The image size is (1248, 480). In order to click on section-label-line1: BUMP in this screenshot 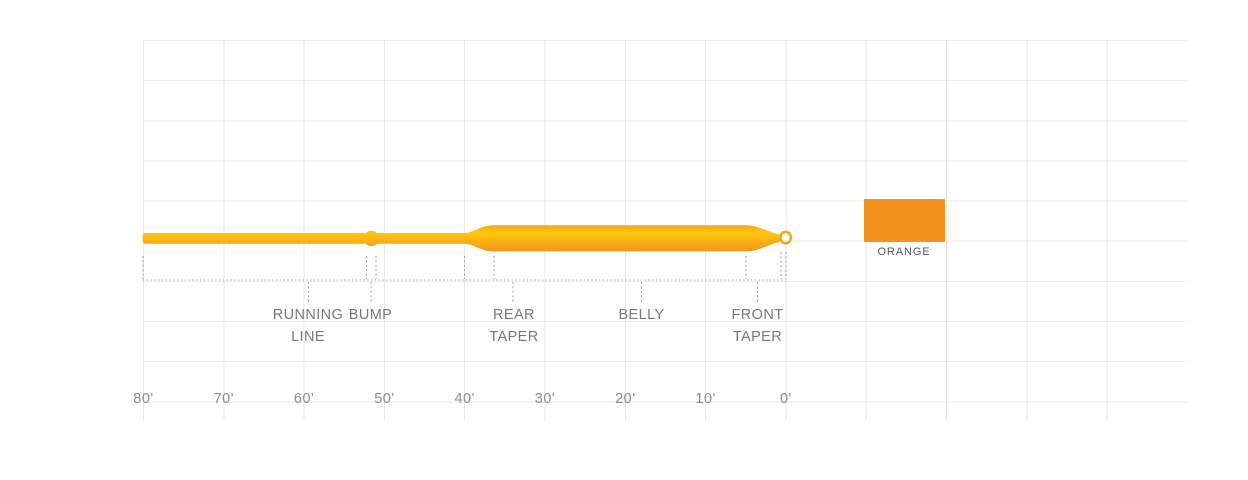, I will do `click(370, 315)`.